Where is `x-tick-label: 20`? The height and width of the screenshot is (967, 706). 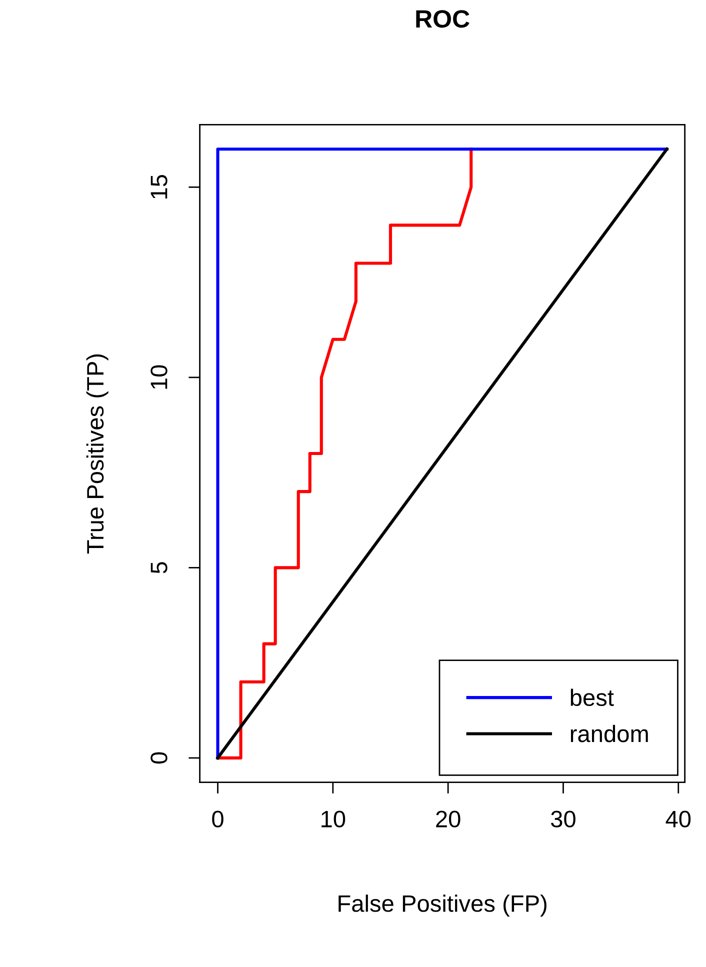
x-tick-label: 20 is located at coordinates (448, 819).